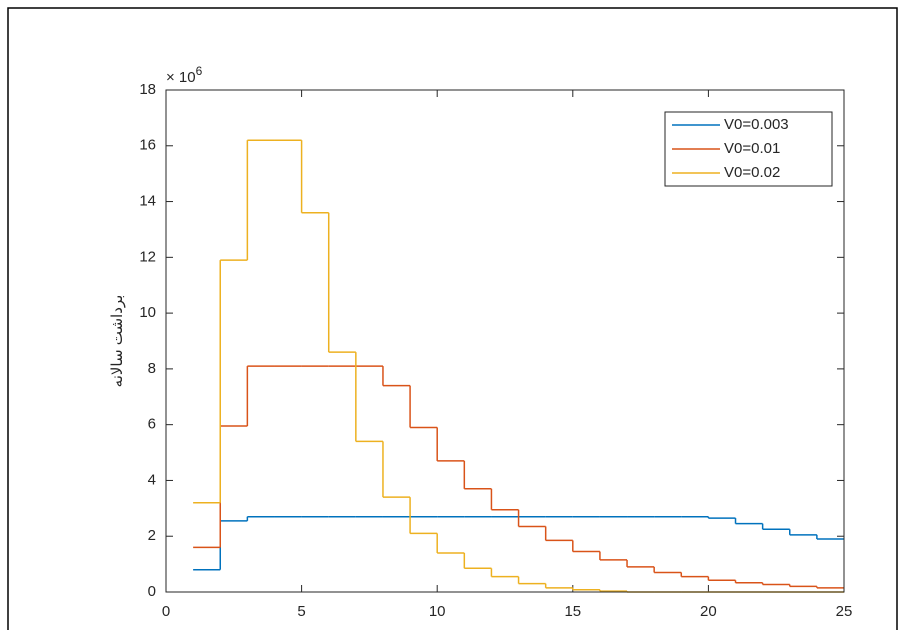 The height and width of the screenshot is (630, 906). Describe the element at coordinates (181, 77) in the screenshot. I see `y-multiplier-base: × 10` at that location.